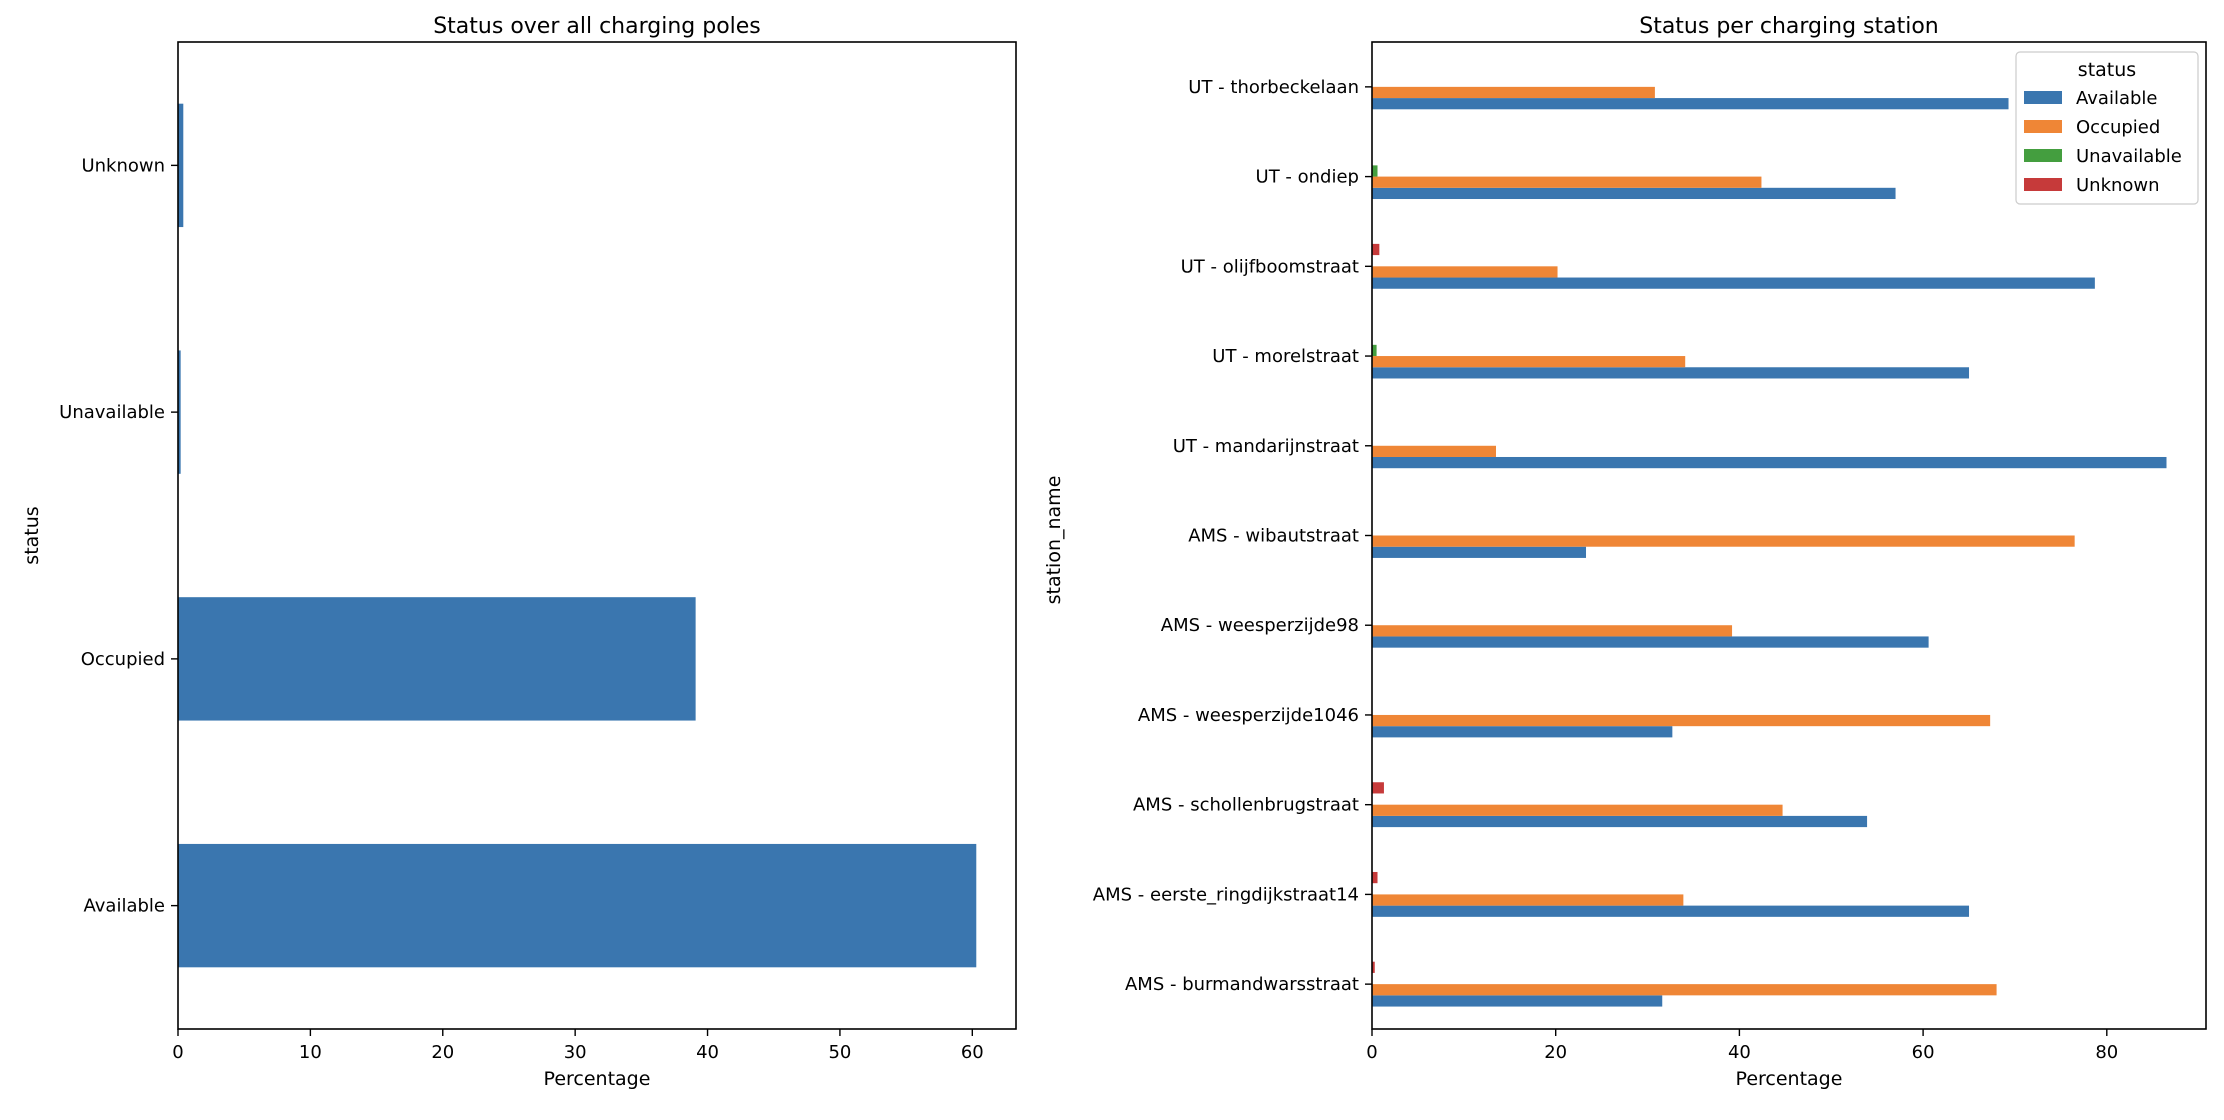 The image size is (2224, 1120). I want to click on legend-frame, so click(2107, 128).